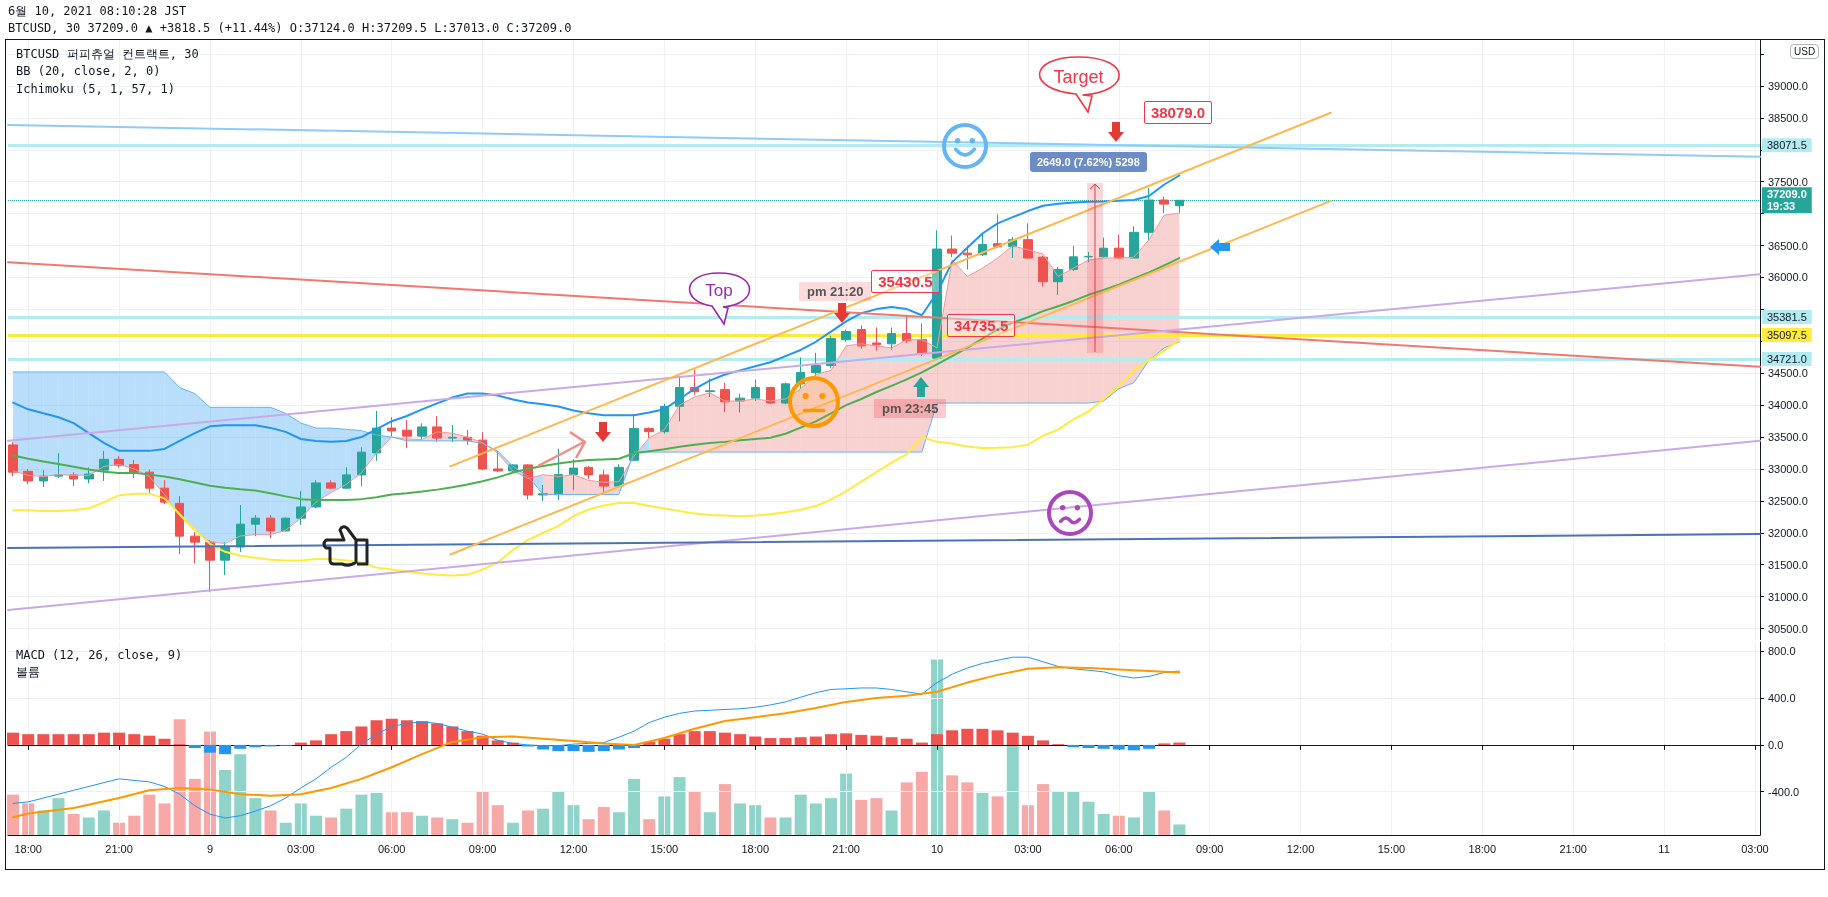 The width and height of the screenshot is (1828, 897). Describe the element at coordinates (1788, 532) in the screenshot. I see `y-tick-label: 32000.0` at that location.